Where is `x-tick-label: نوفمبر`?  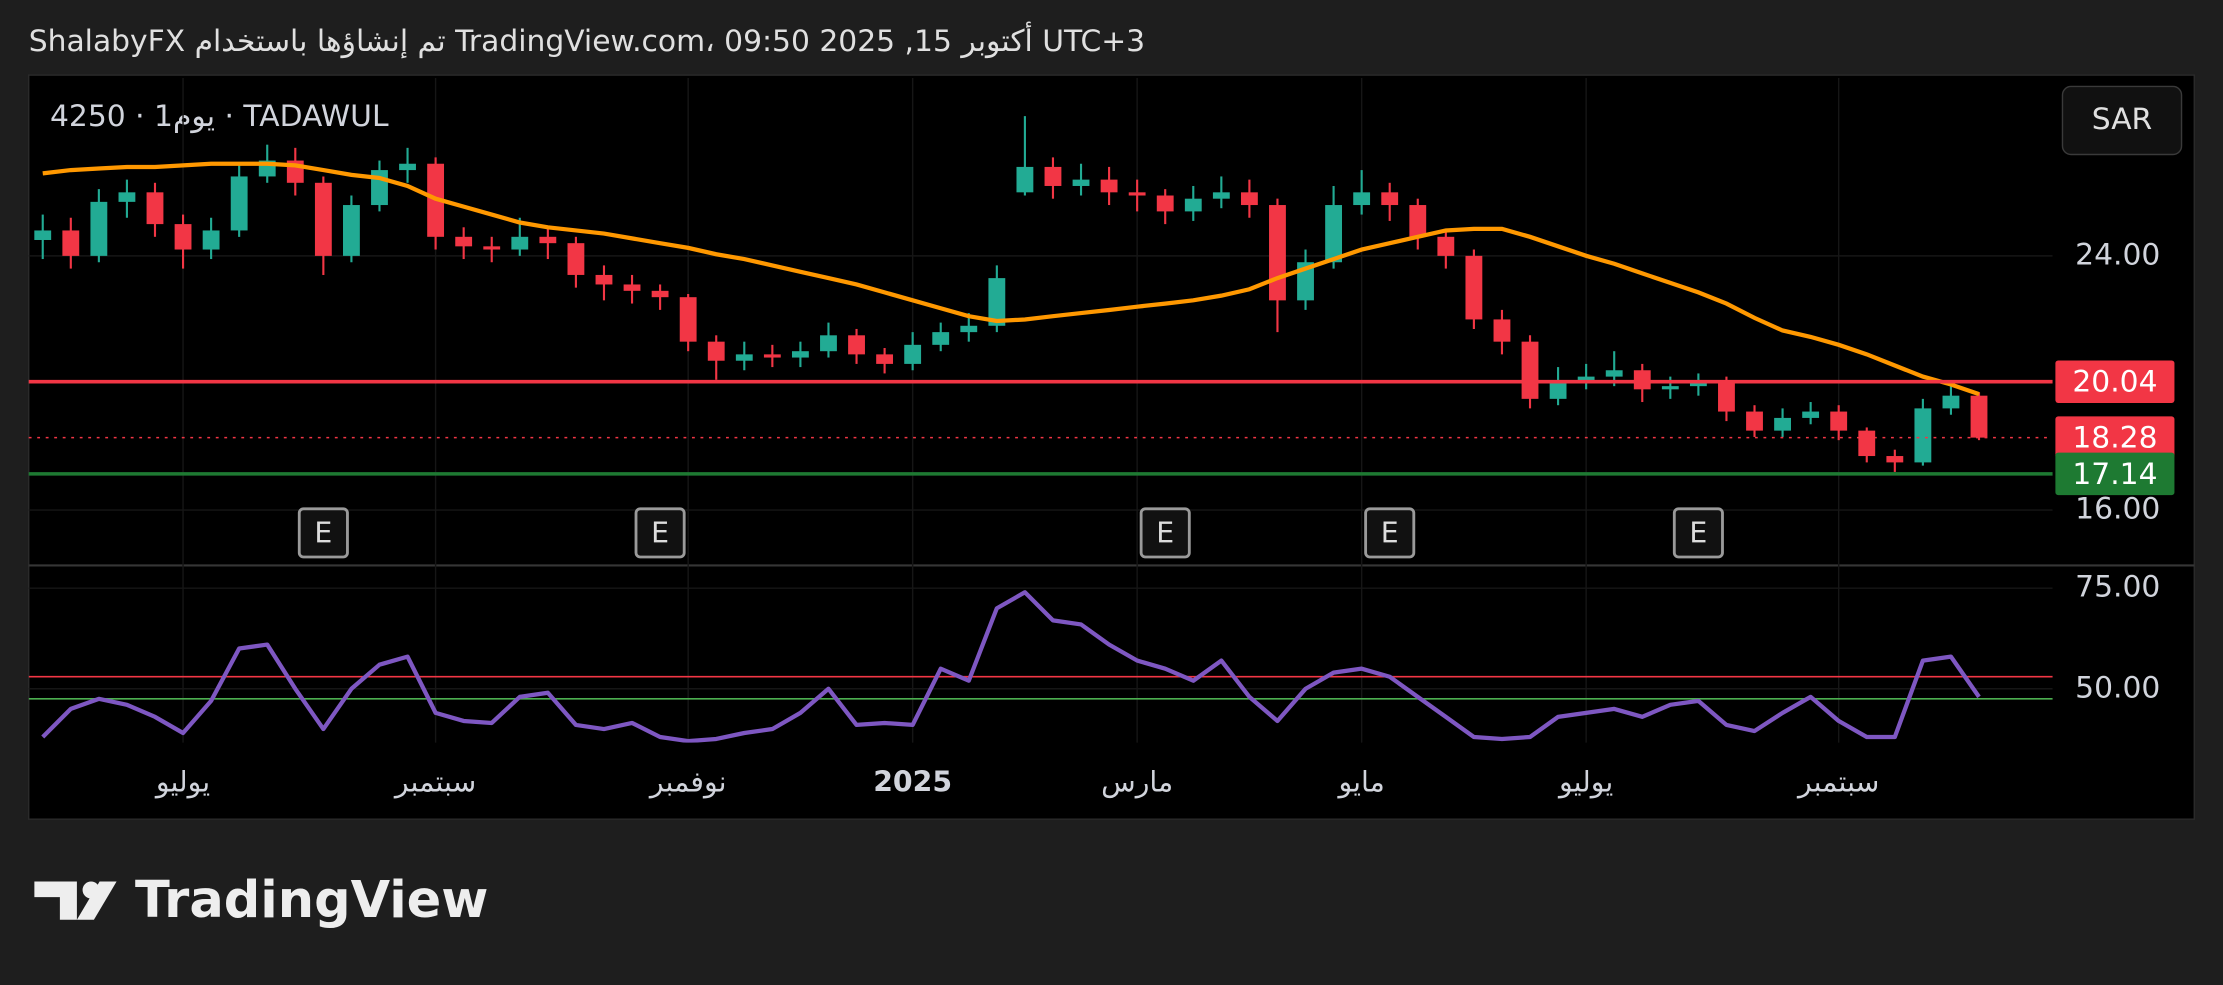
x-tick-label: نوفمبر is located at coordinates (687, 782).